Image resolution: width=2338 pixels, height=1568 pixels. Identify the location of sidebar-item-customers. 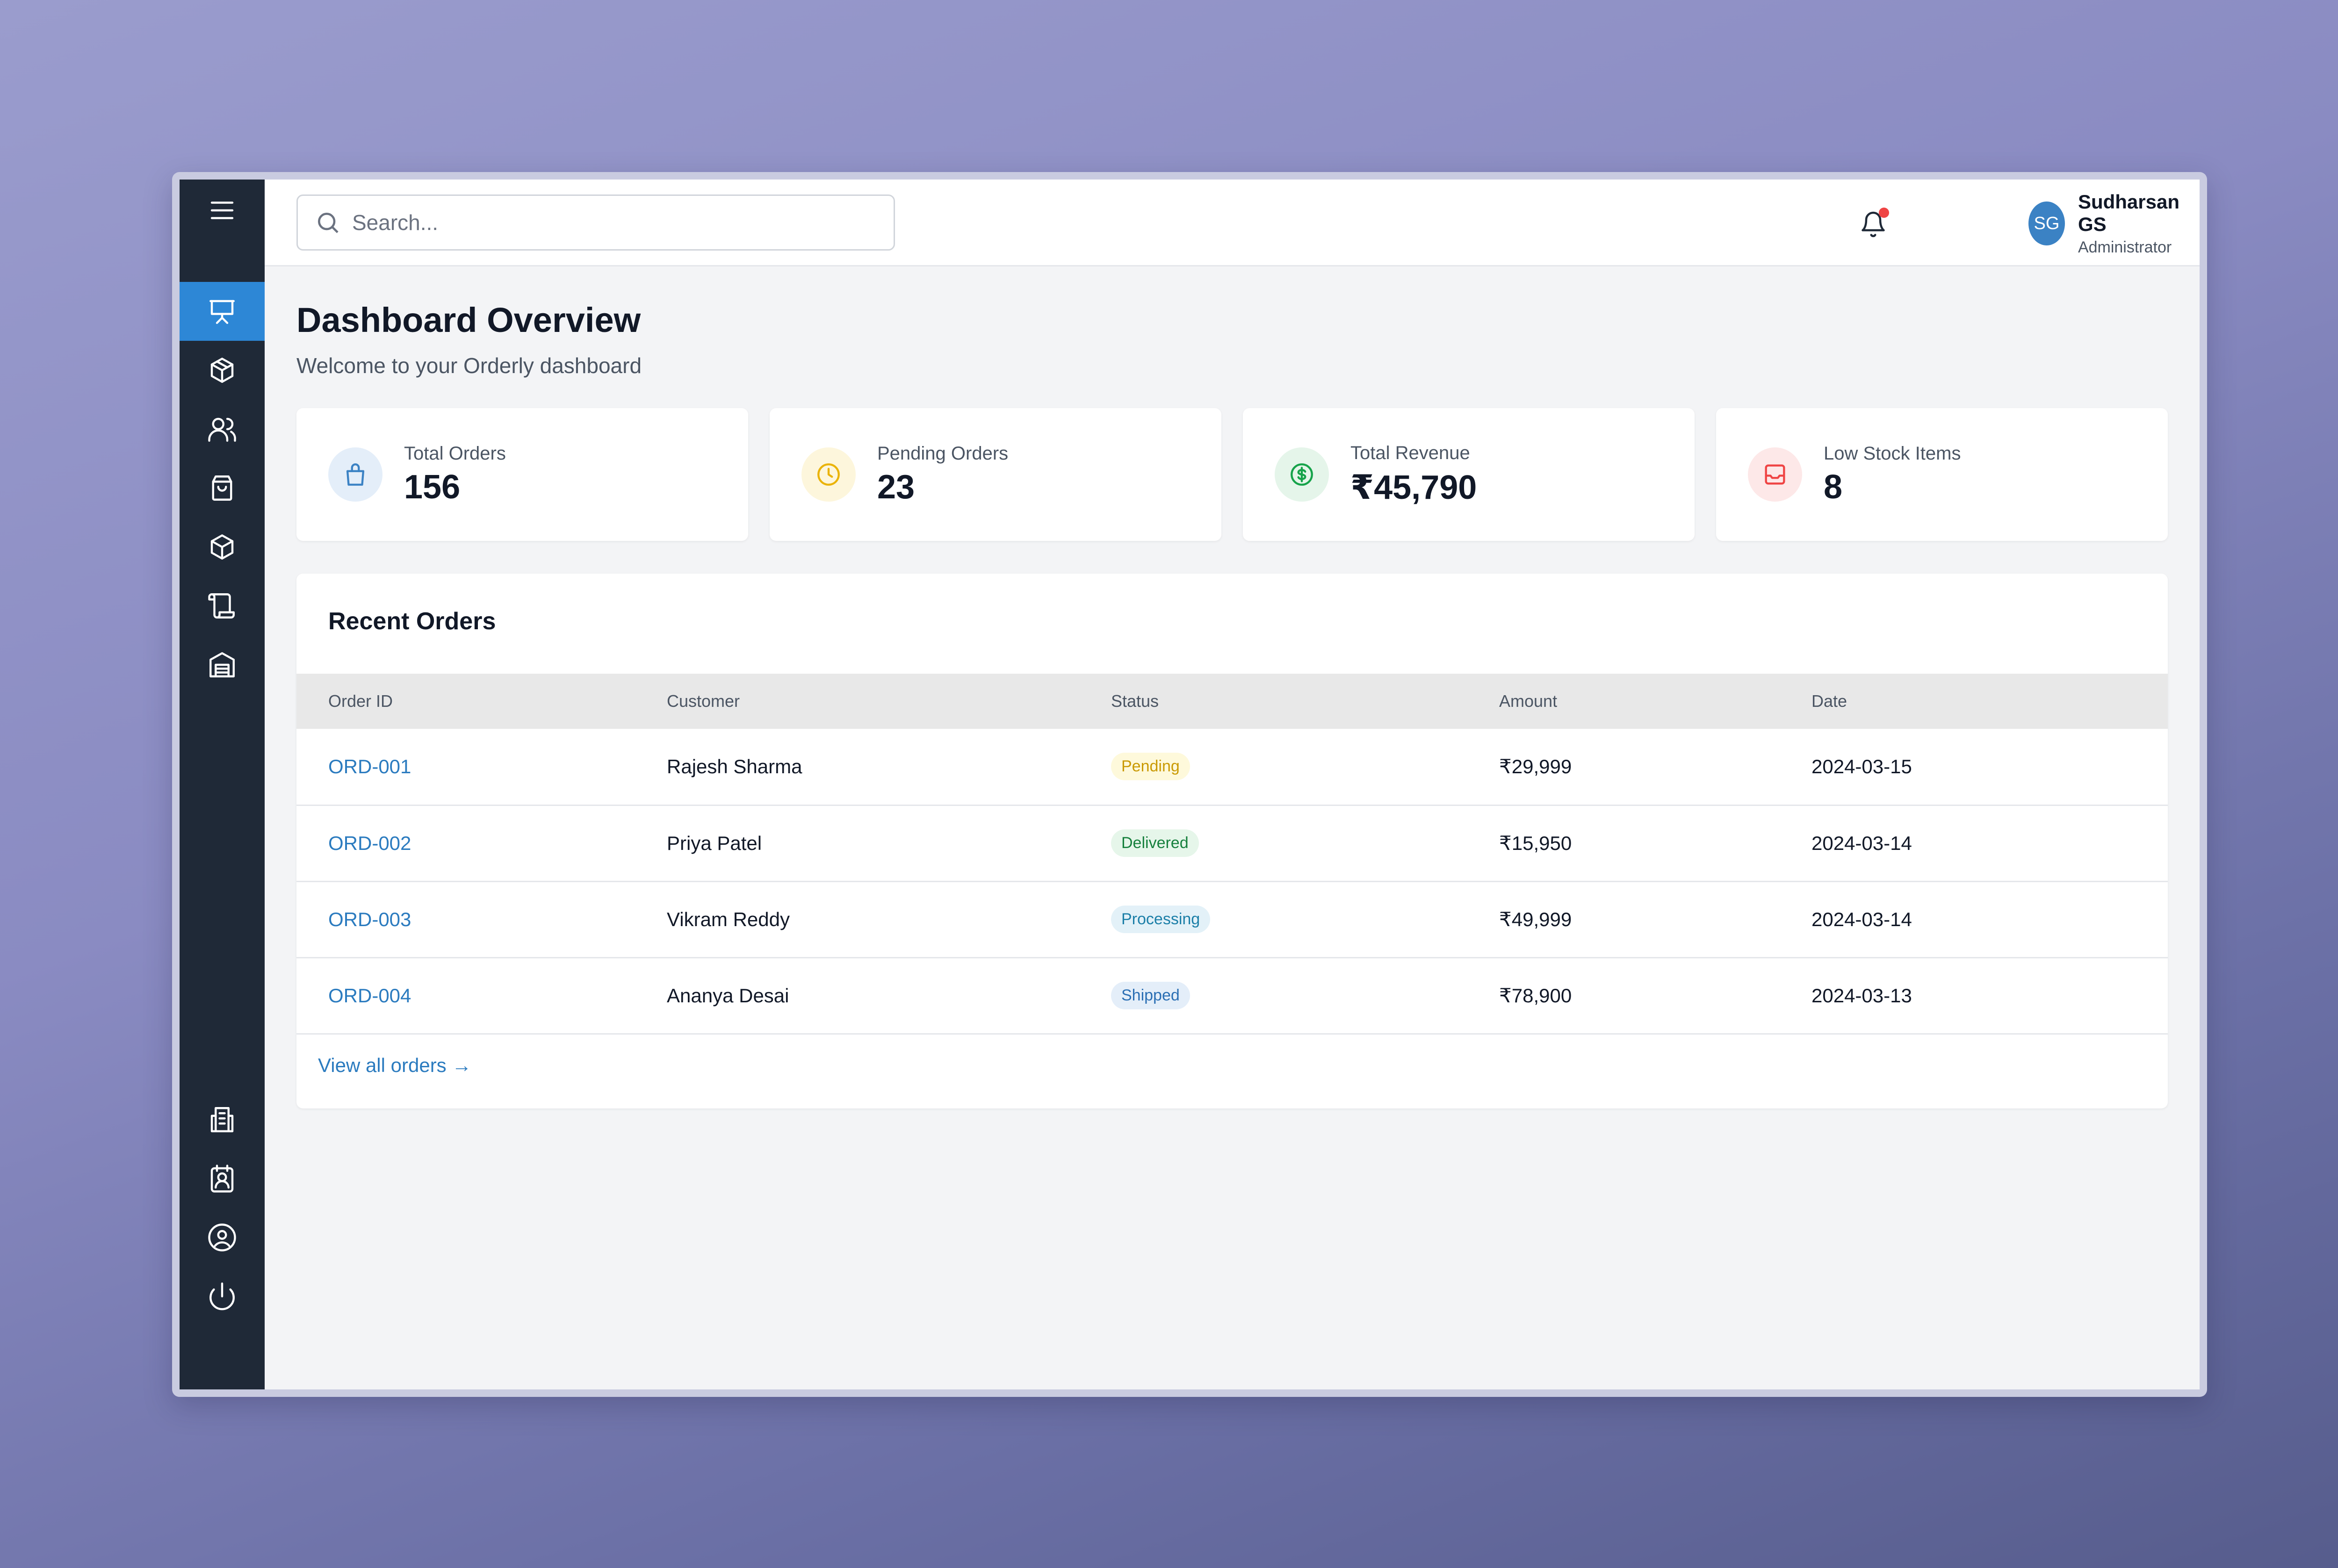
(223, 429).